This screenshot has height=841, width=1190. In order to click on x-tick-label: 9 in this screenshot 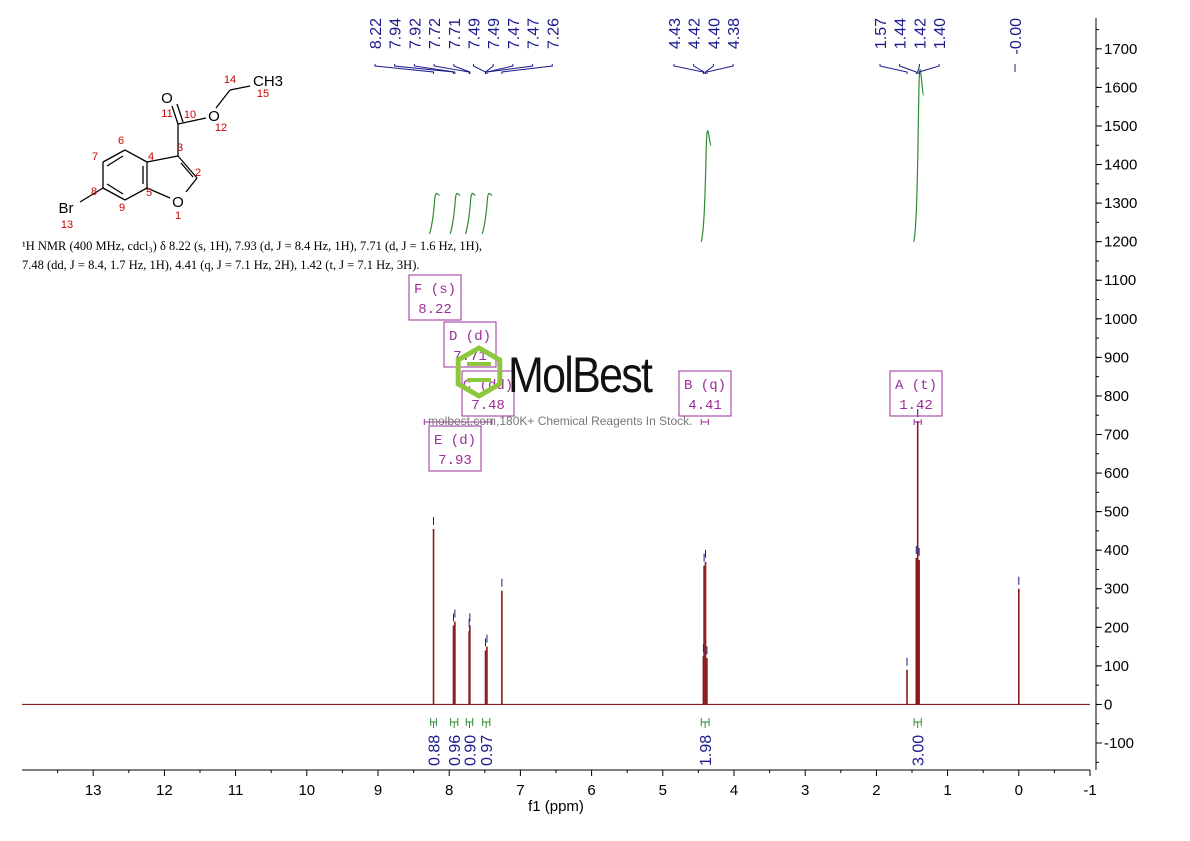, I will do `click(378, 790)`.